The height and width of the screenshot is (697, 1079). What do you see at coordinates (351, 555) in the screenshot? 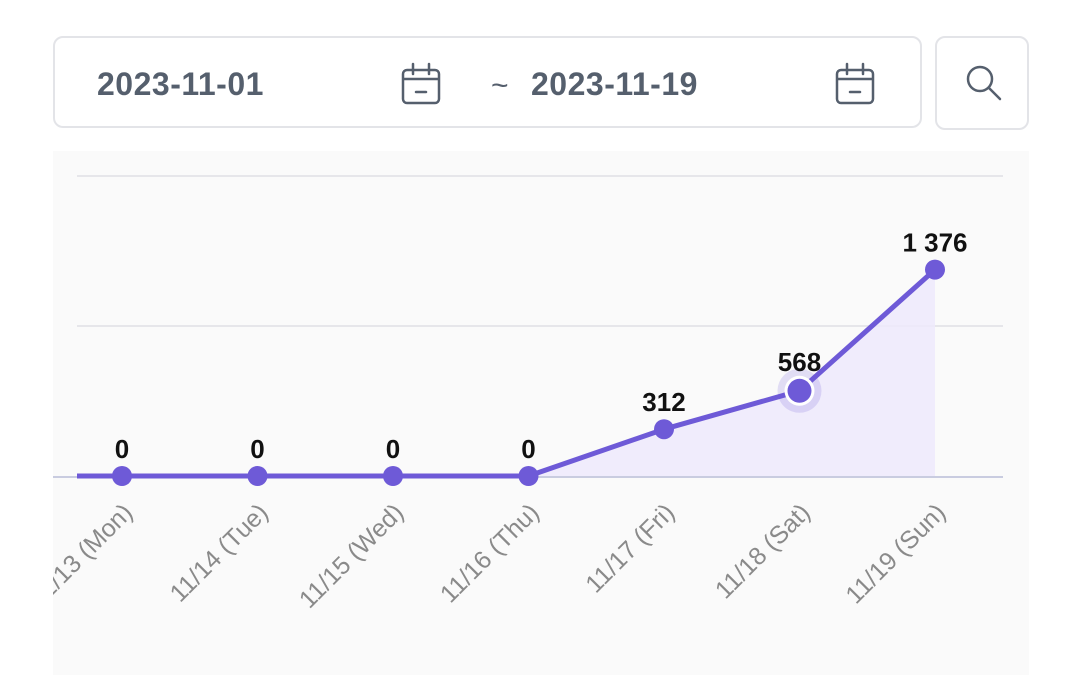
I see `x-tick-label: 11/15 (Wed)` at bounding box center [351, 555].